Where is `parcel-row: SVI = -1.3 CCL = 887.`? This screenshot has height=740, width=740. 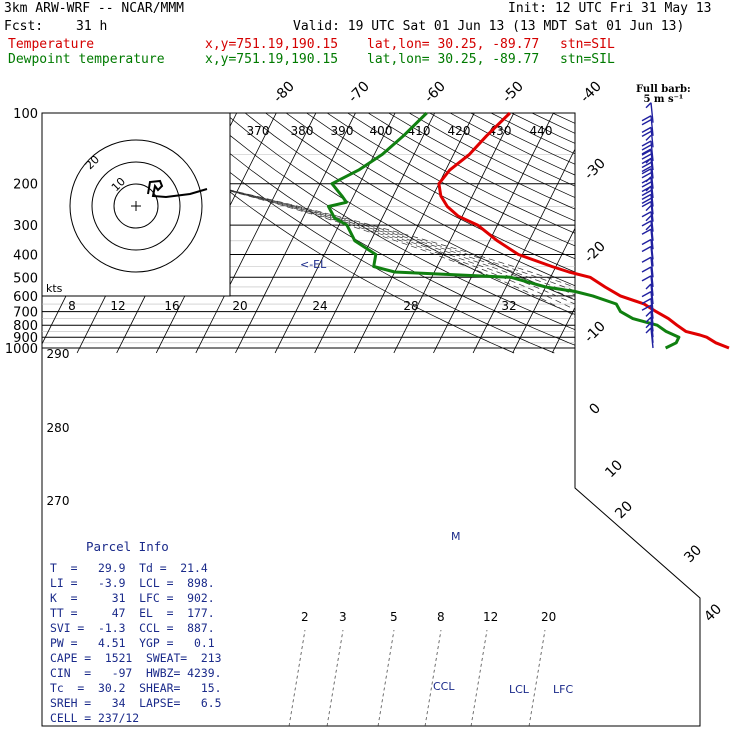 parcel-row: SVI = -1.3 CCL = 887. is located at coordinates (132, 628).